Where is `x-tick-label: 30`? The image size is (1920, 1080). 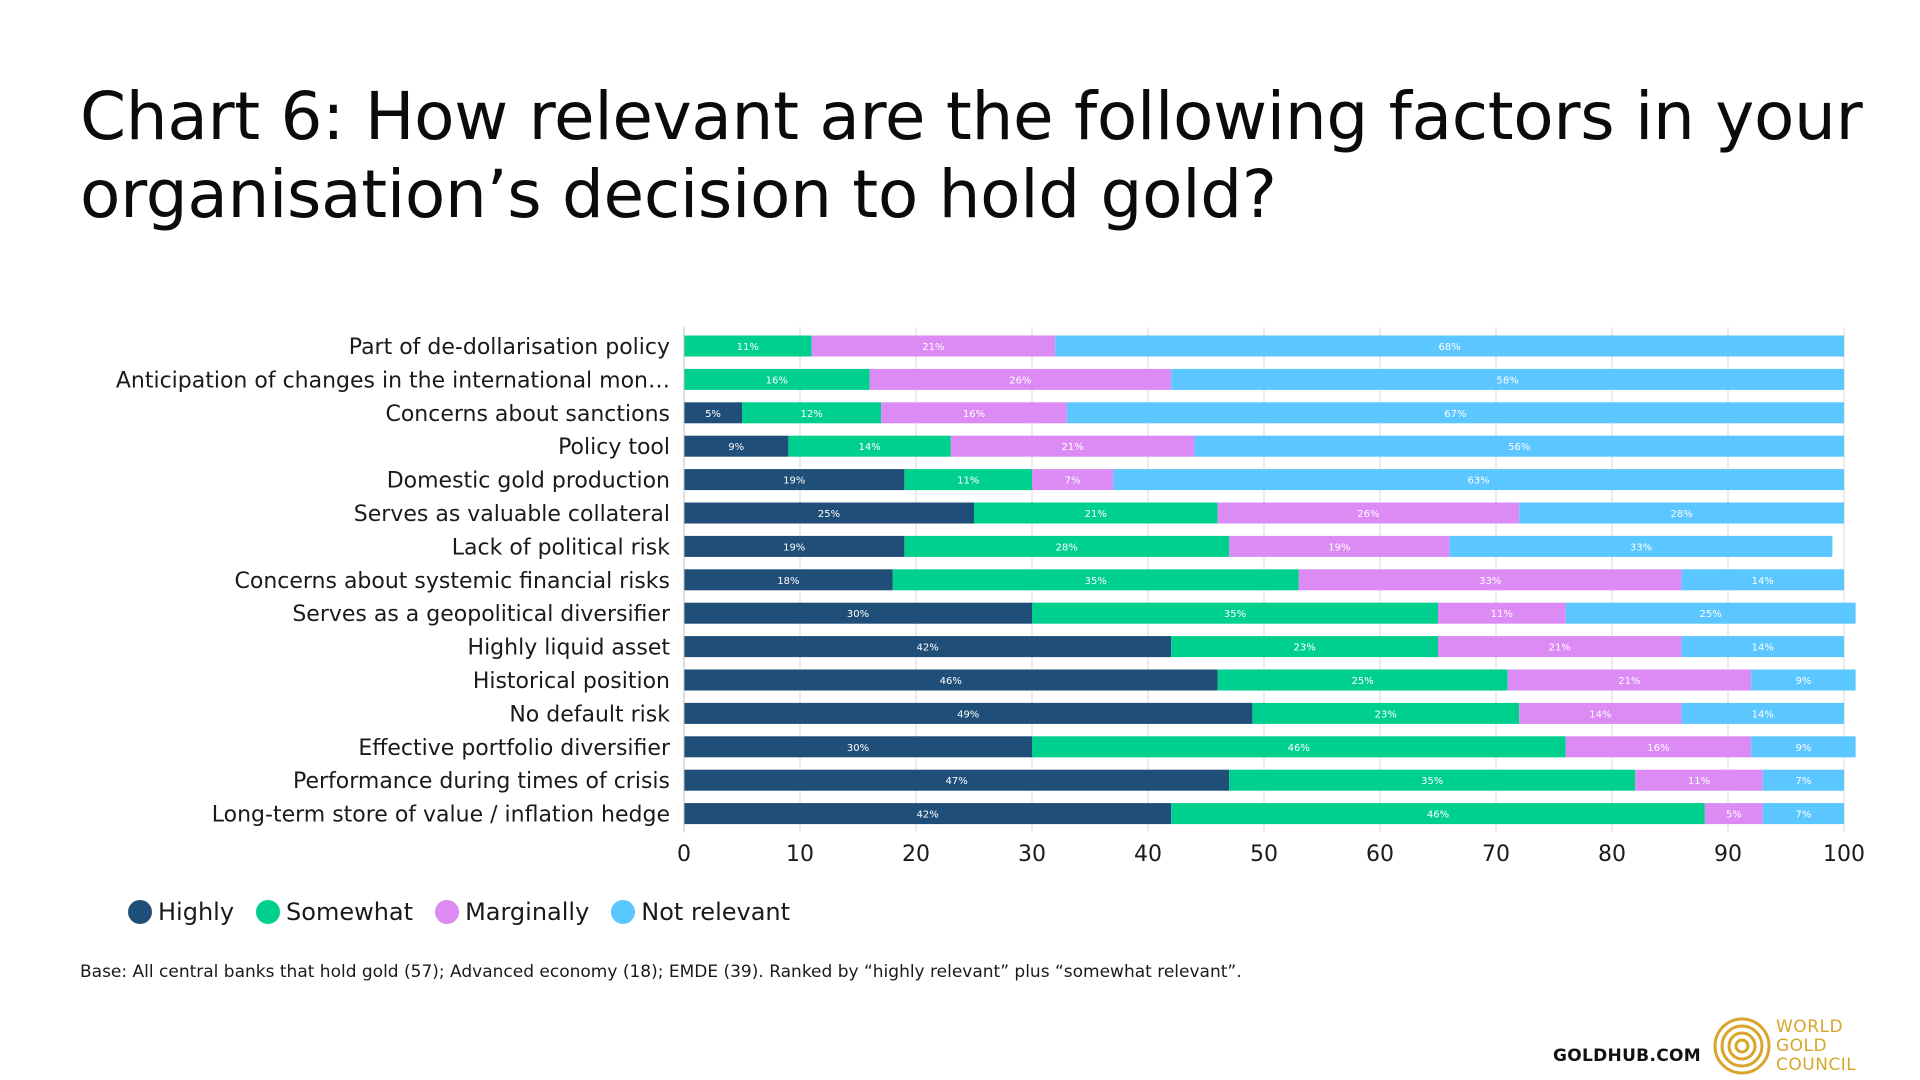
x-tick-label: 30 is located at coordinates (1032, 854).